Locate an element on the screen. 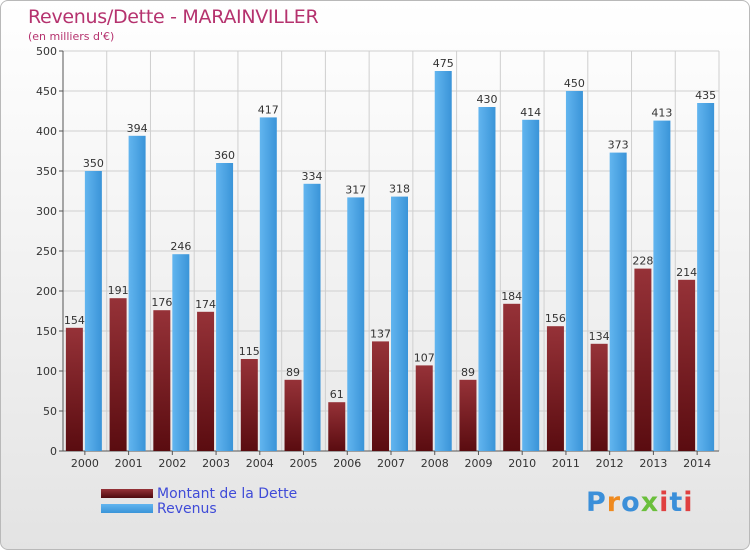 This screenshot has height=550, width=750. y-tick-label: 100 is located at coordinates (46, 371).